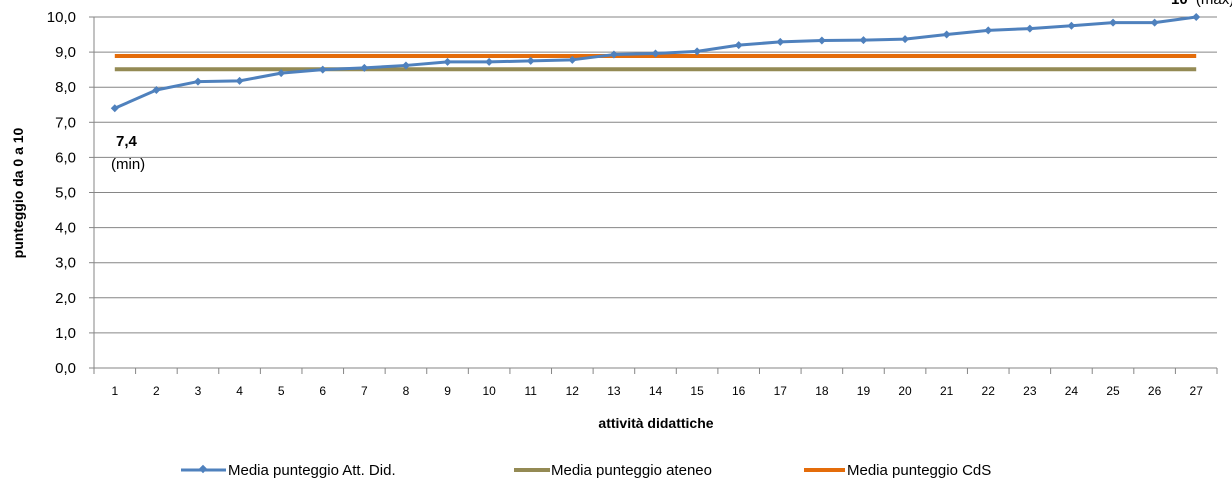 This screenshot has width=1232, height=486. Describe the element at coordinates (322, 391) in the screenshot. I see `x-tick-label: 6` at that location.